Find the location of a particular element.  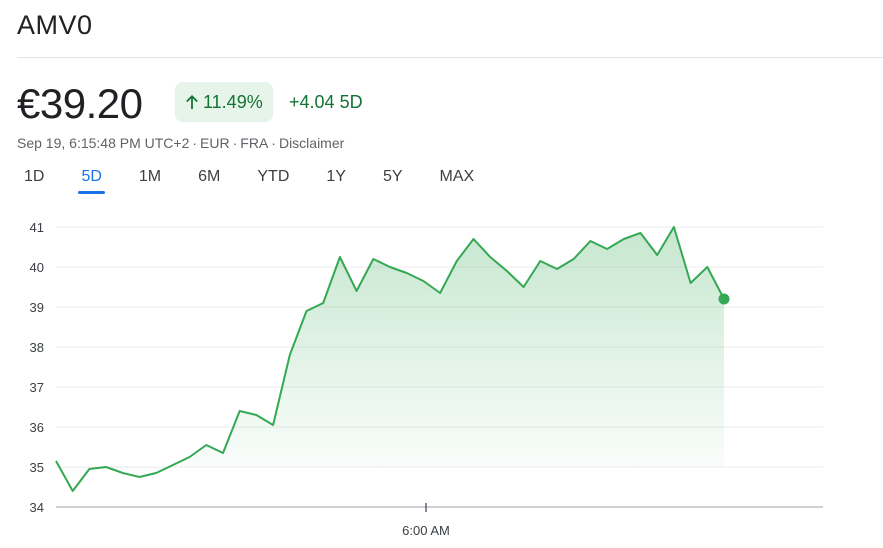

x-tick-label: 6:00 AM is located at coordinates (426, 530).